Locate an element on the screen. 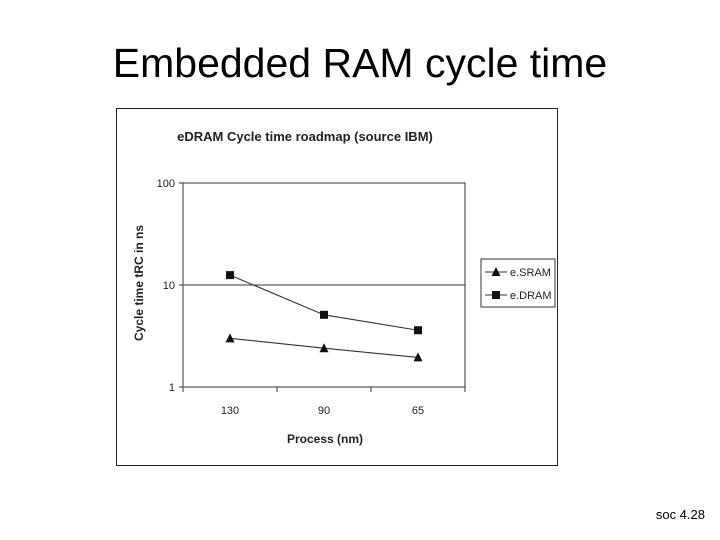 The image size is (720, 540). slide-footer: soc 4.28 is located at coordinates (680, 514).